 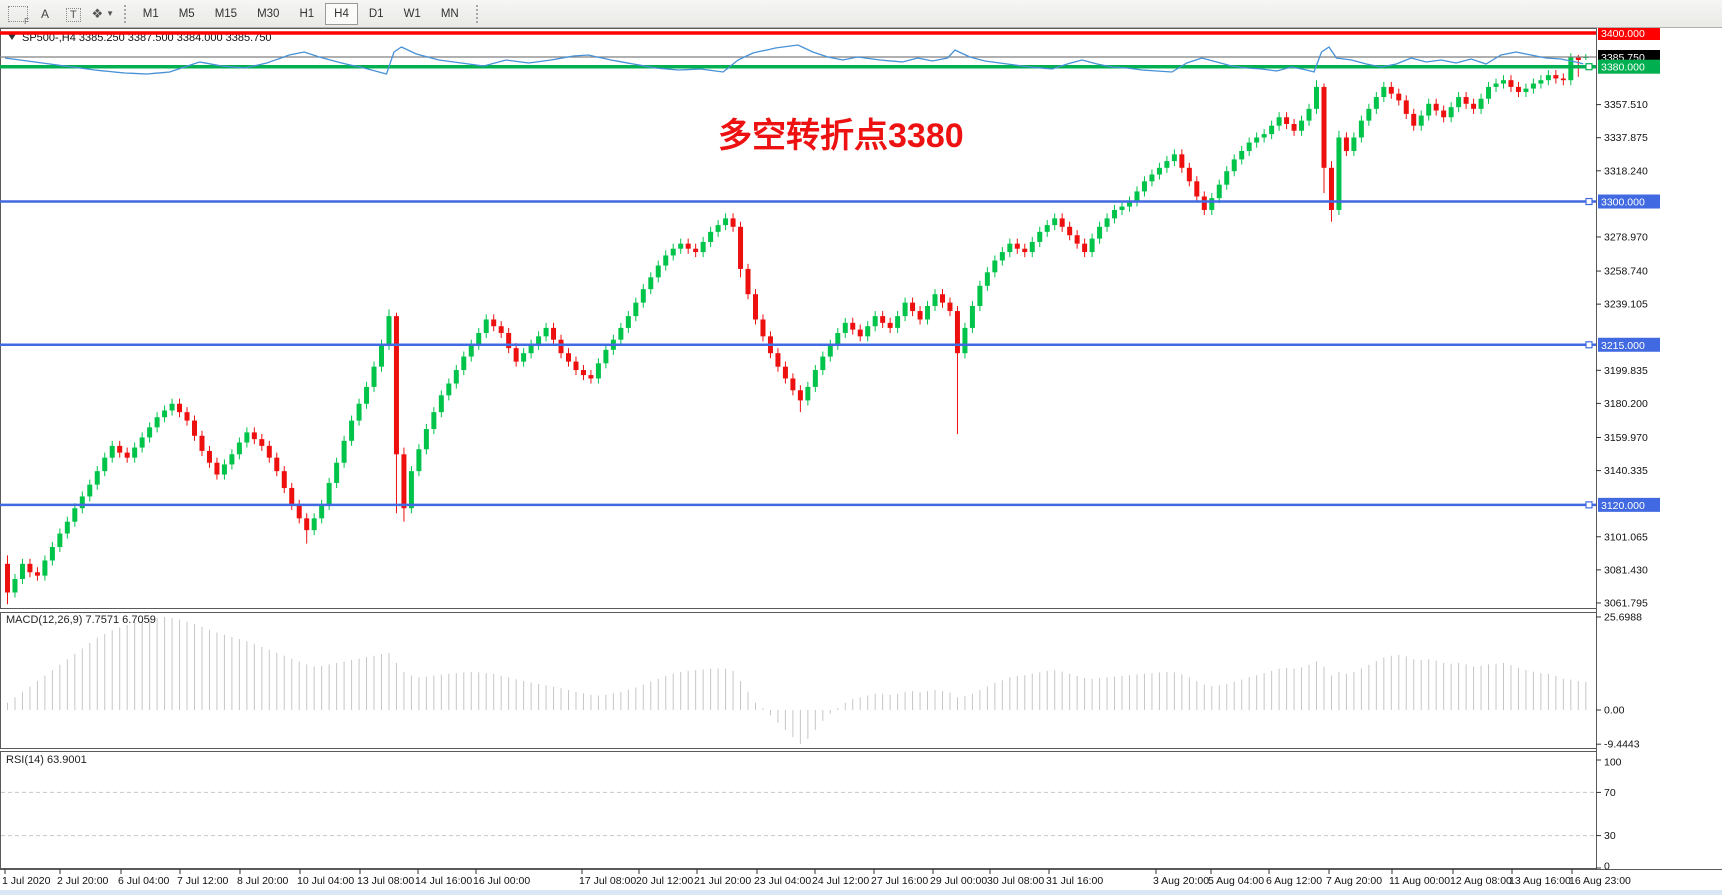 I want to click on price-tick-label: 3061.795, so click(x=1626, y=603).